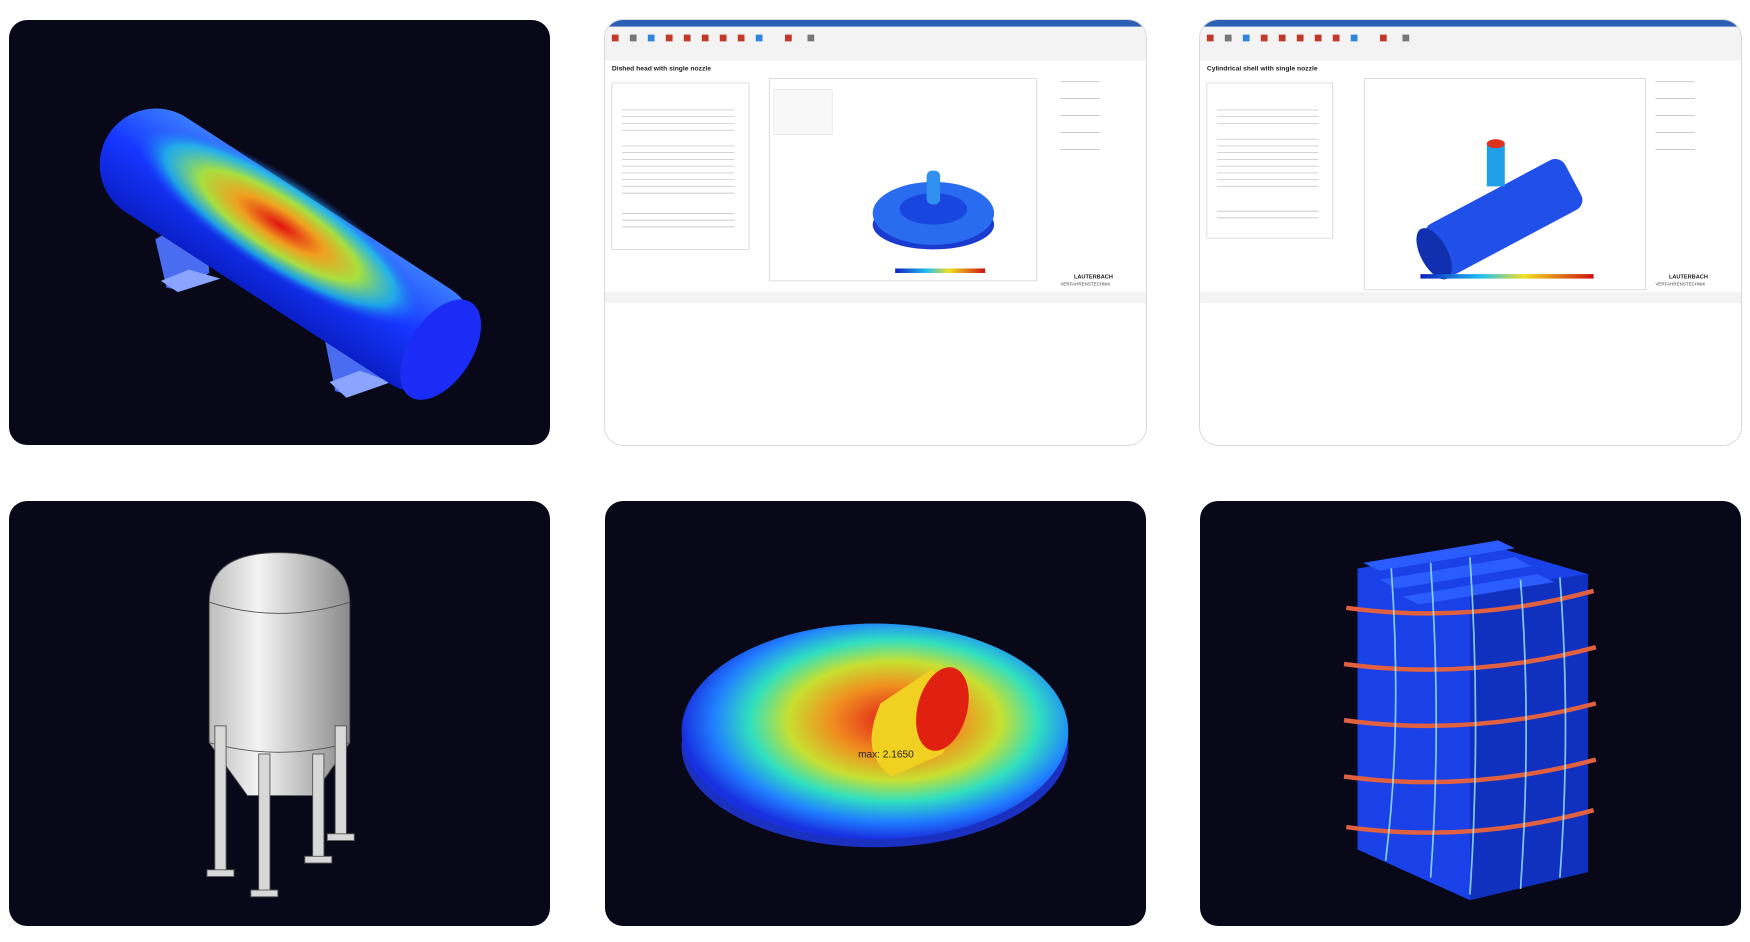 The image size is (1750, 942). What do you see at coordinates (1434, 254) in the screenshot?
I see `shell-end` at bounding box center [1434, 254].